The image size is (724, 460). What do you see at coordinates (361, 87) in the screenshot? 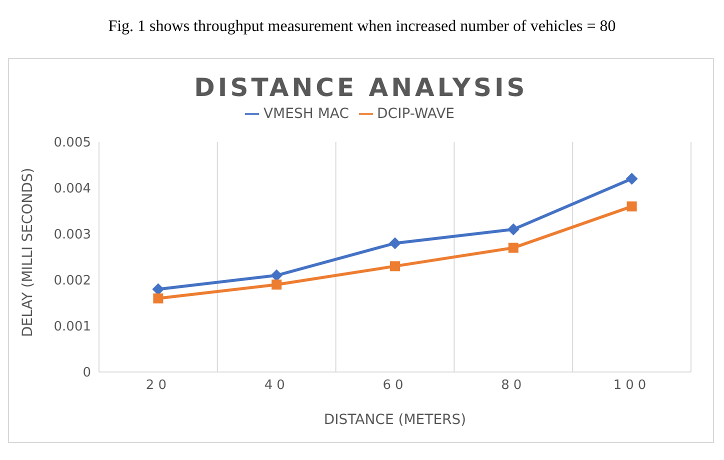
I see `chart-title: DISTANCE ANALYSIS` at bounding box center [361, 87].